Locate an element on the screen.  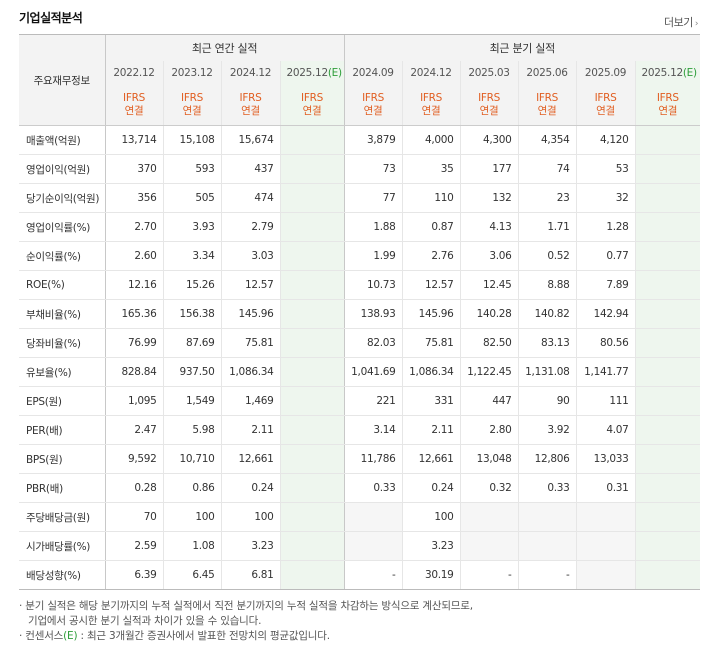
row-label: PER(배) is located at coordinates (62, 430).